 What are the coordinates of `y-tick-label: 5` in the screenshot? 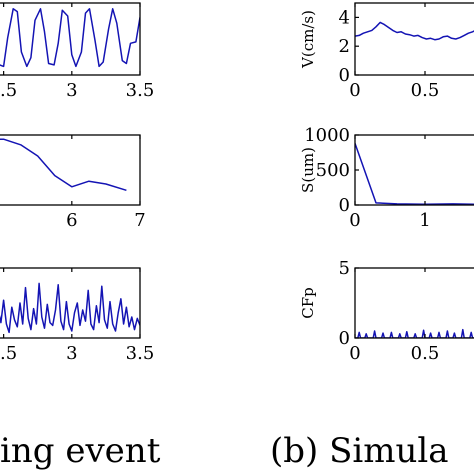 It's located at (344, 268).